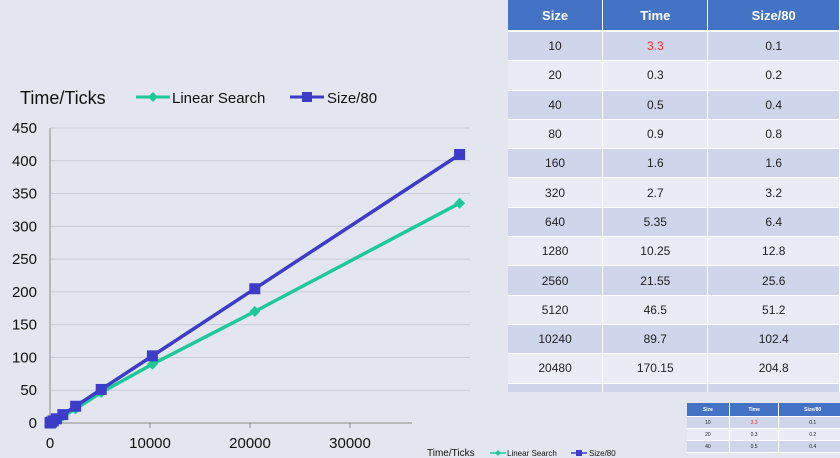 This screenshot has height=458, width=840. I want to click on table-cell: 640, so click(556, 222).